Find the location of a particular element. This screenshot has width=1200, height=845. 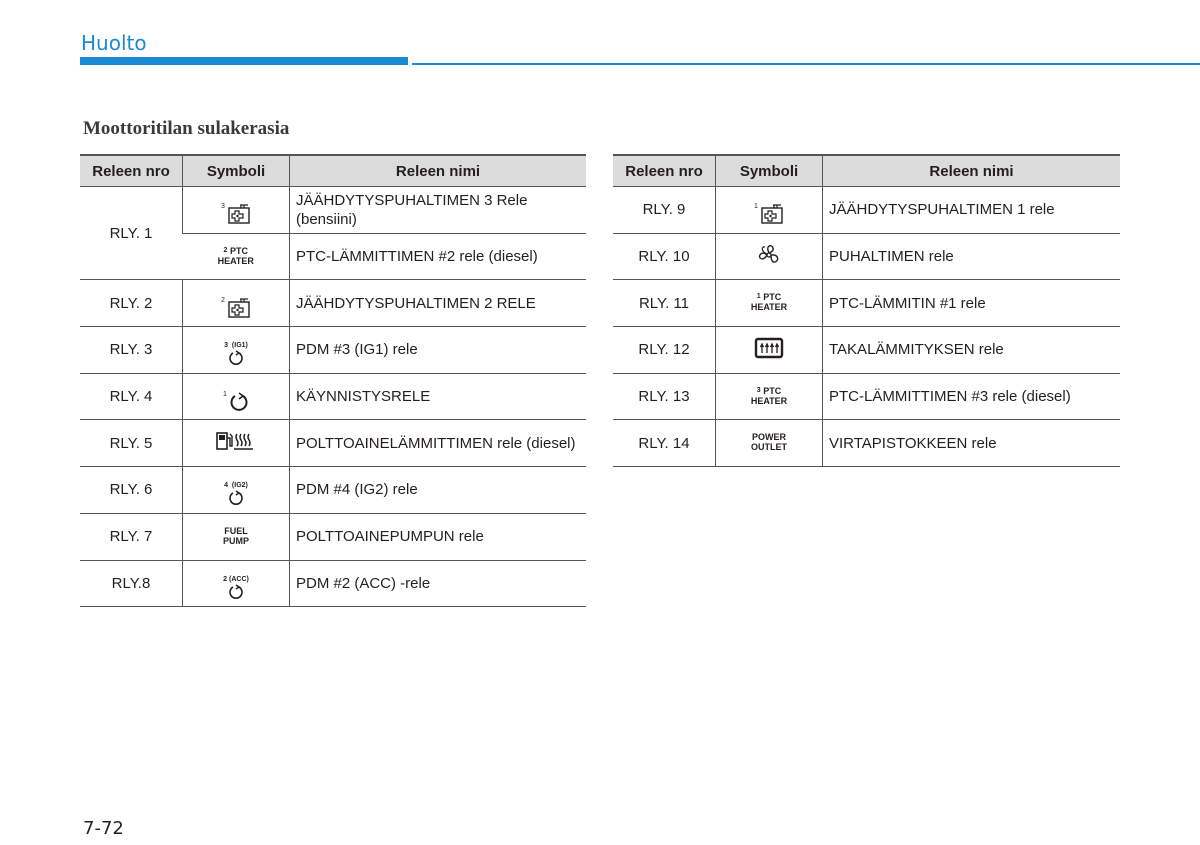

symbol-cell: 1 PTC HEATER is located at coordinates (769, 303).